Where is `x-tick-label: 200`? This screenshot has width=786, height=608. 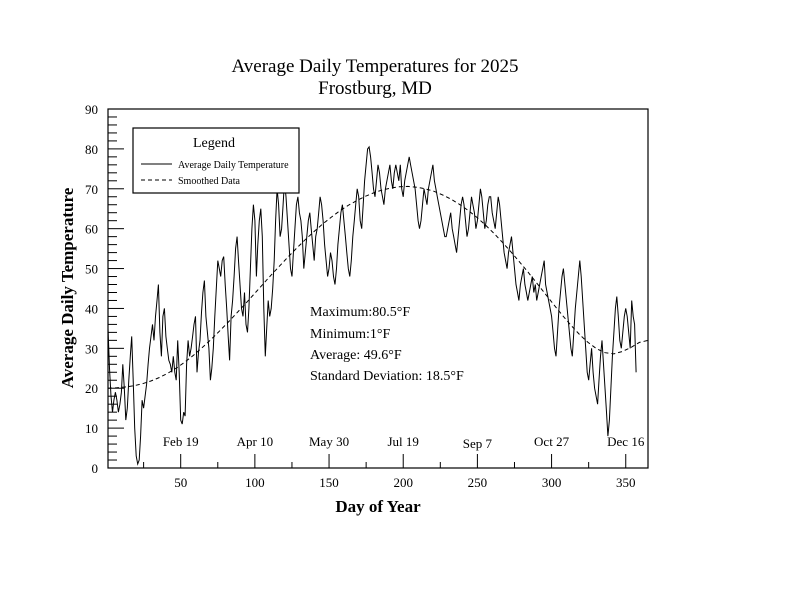 x-tick-label: 200 is located at coordinates (403, 482).